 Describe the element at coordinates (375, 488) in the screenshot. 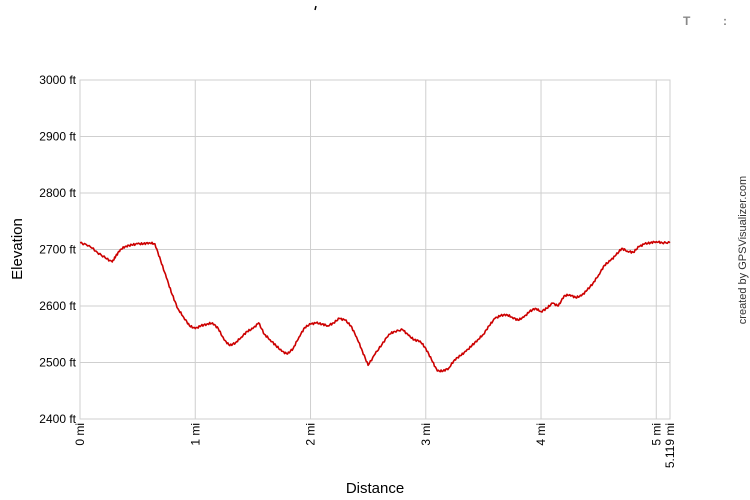

I see `x-axis-title: Distance` at that location.